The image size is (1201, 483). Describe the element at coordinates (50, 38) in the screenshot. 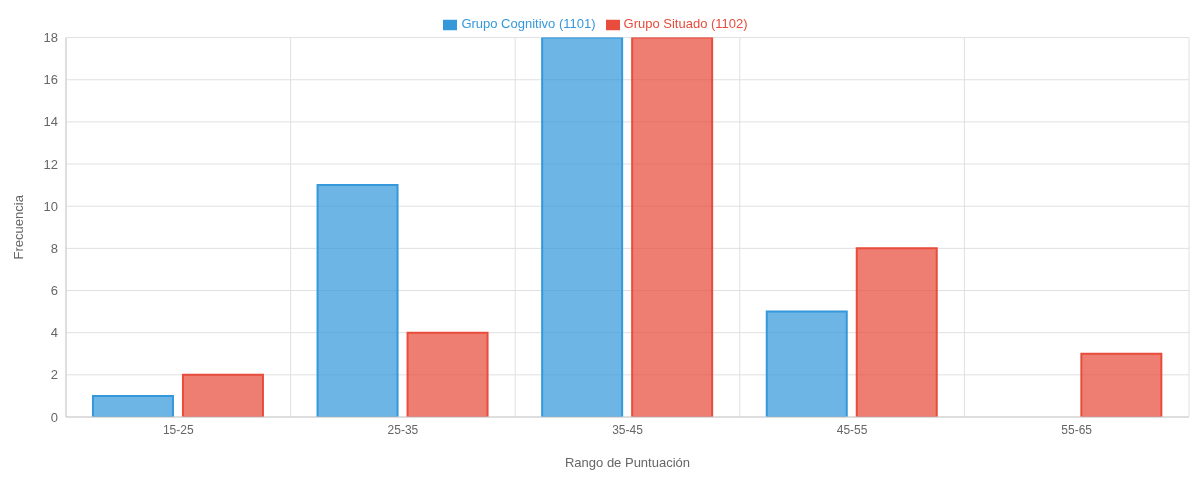

I see `y-tick-label: 18` at that location.